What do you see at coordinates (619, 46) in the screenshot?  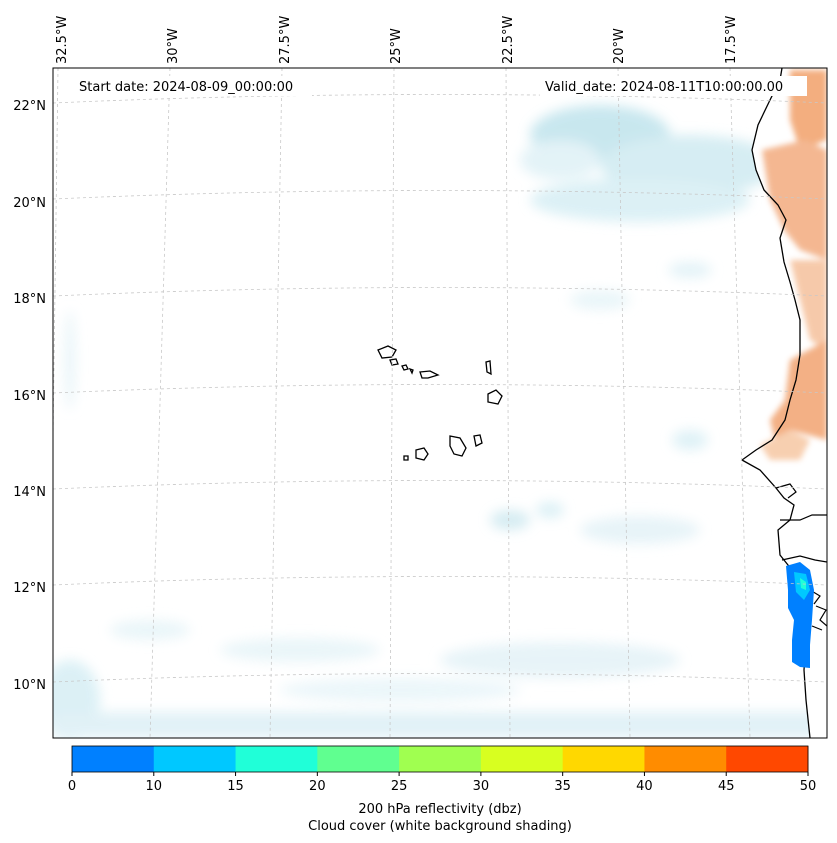 I see `lon-label: 20°W` at bounding box center [619, 46].